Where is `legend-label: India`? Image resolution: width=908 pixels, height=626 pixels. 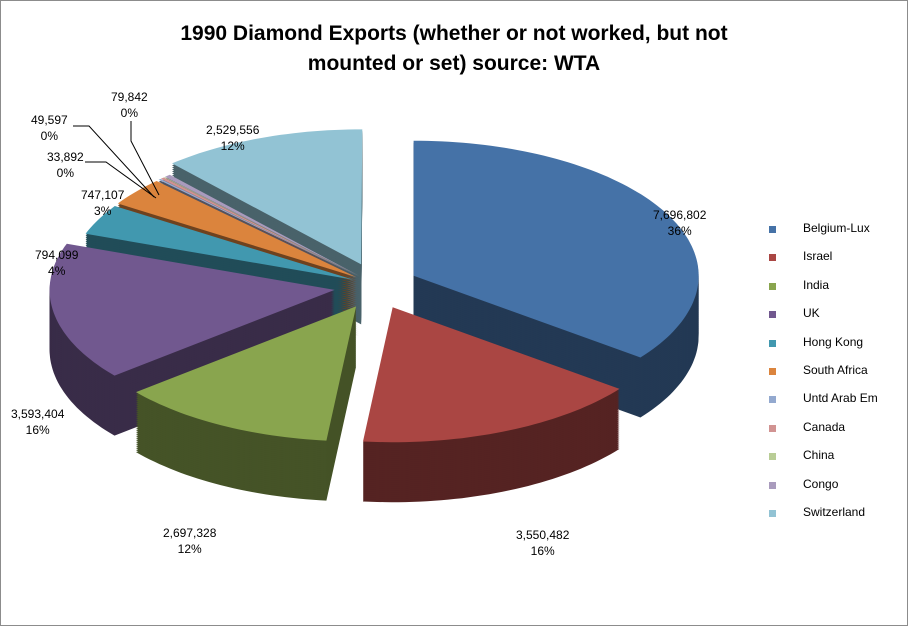 legend-label: India is located at coordinates (816, 284).